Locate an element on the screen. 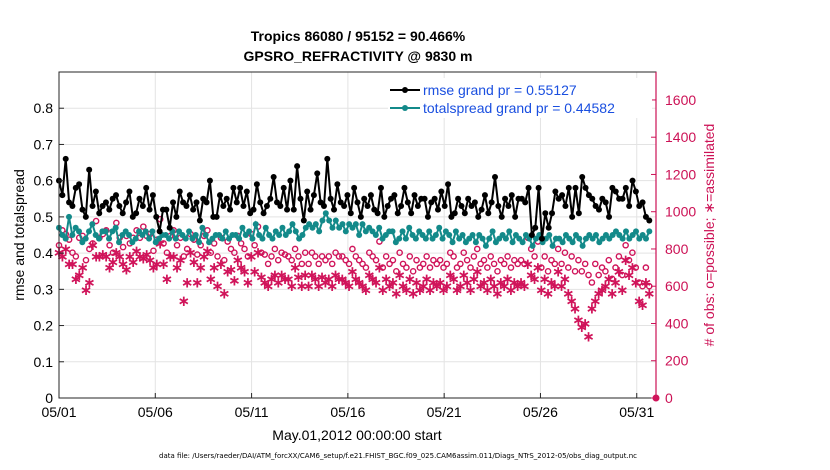 The width and height of the screenshot is (830, 470). legend-rmse-marker is located at coordinates (405, 90).